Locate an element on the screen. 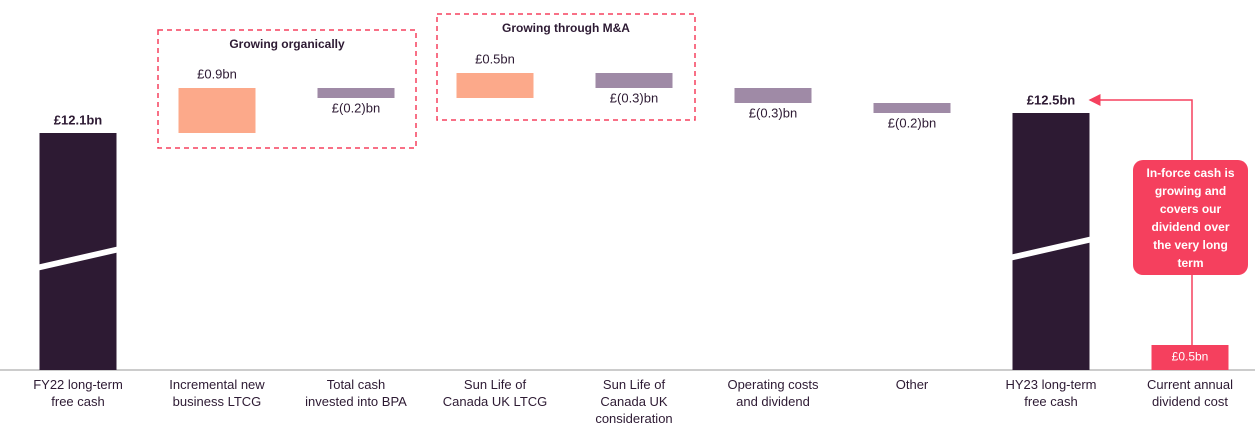 The height and width of the screenshot is (428, 1255). x-tick-label: Total cash invested into BPA is located at coordinates (356, 393).